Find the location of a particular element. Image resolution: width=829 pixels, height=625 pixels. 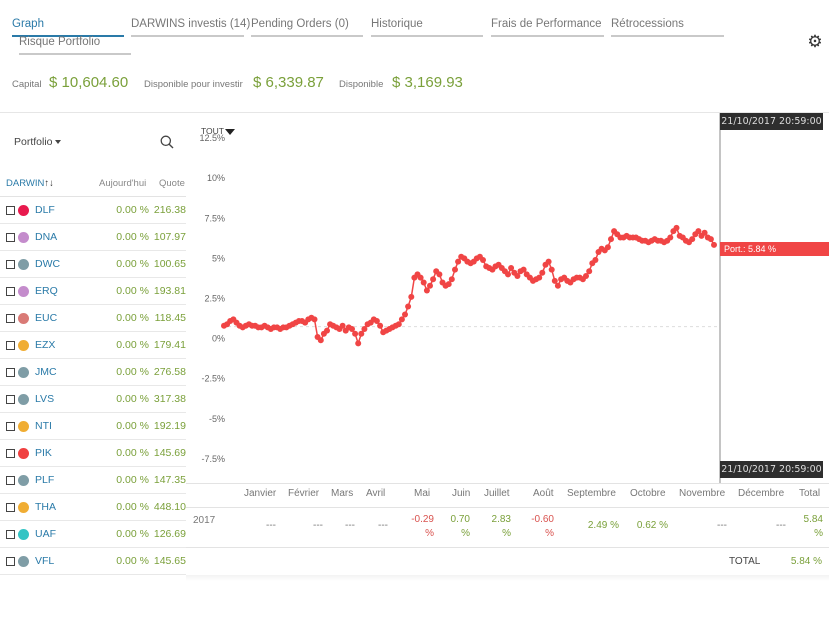

month-value-unit: % is located at coordinates (506, 533).